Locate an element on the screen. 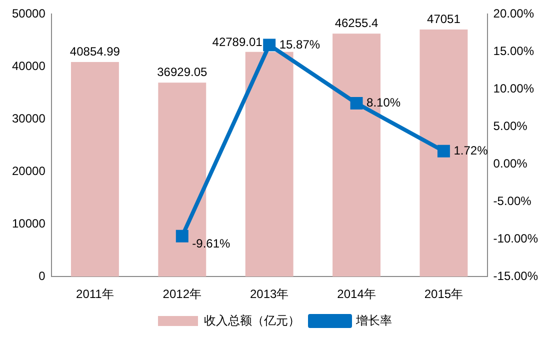 The width and height of the screenshot is (550, 341). data-label: 15.87% is located at coordinates (299, 44).